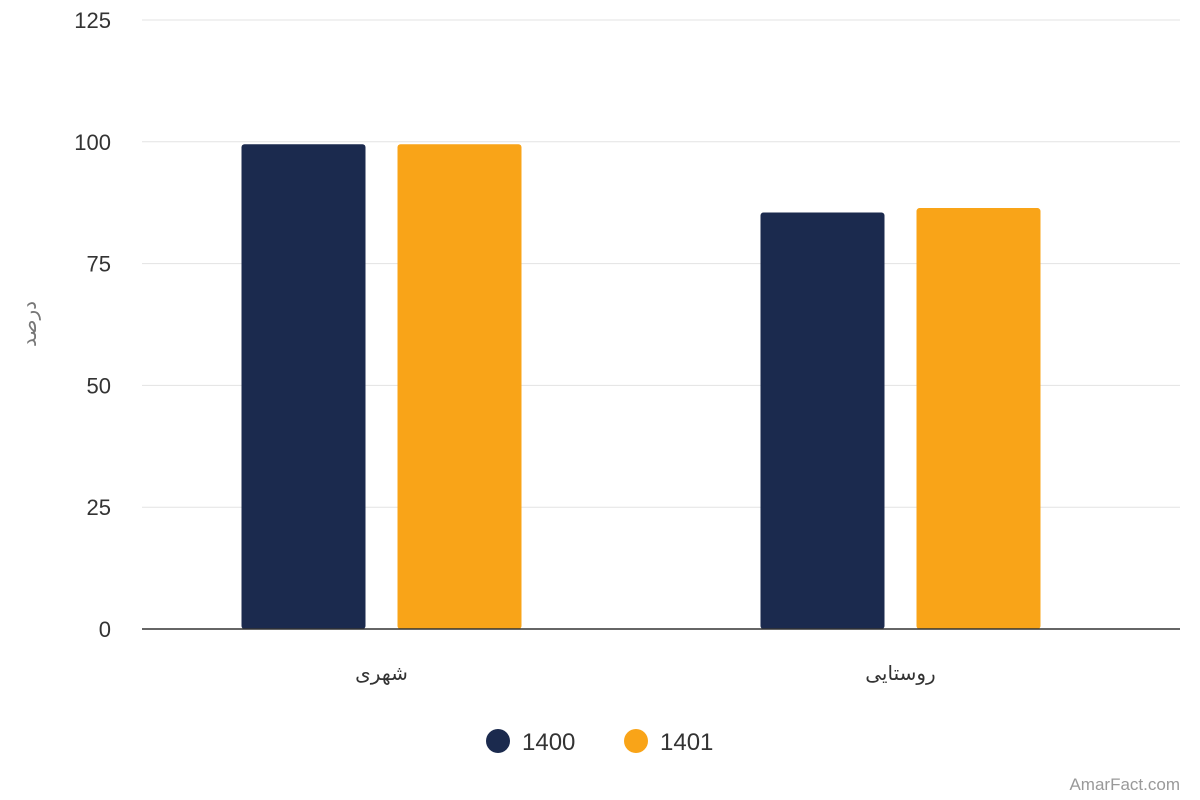  What do you see at coordinates (99, 385) in the screenshot?
I see `y-tick-label: 50` at bounding box center [99, 385].